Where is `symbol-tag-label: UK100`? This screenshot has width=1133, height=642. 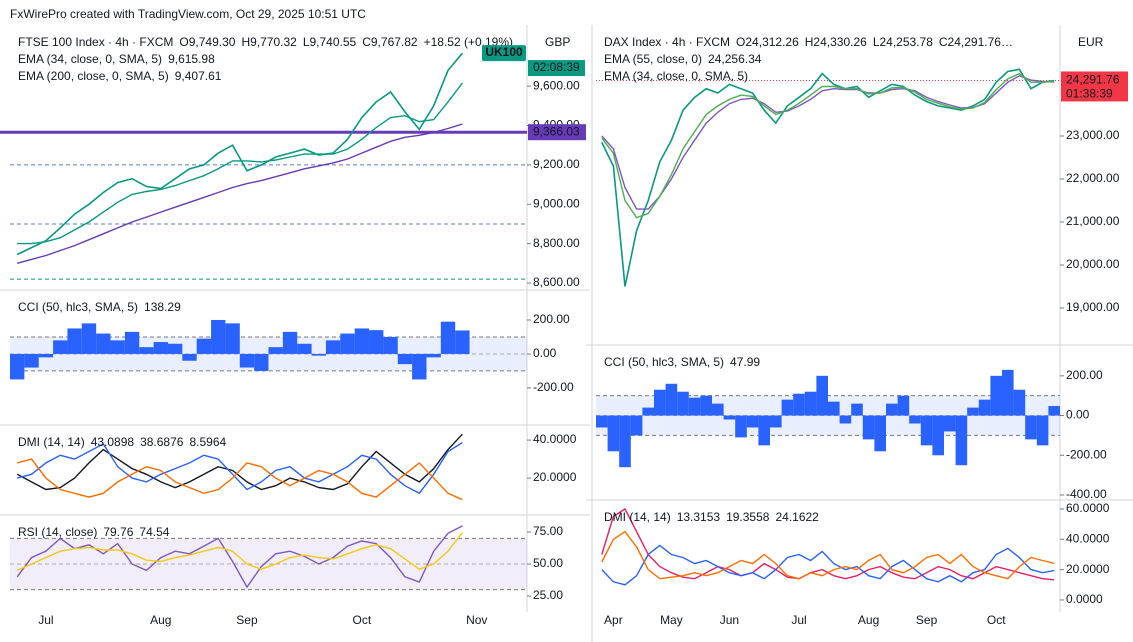
symbol-tag-label: UK100 is located at coordinates (504, 52).